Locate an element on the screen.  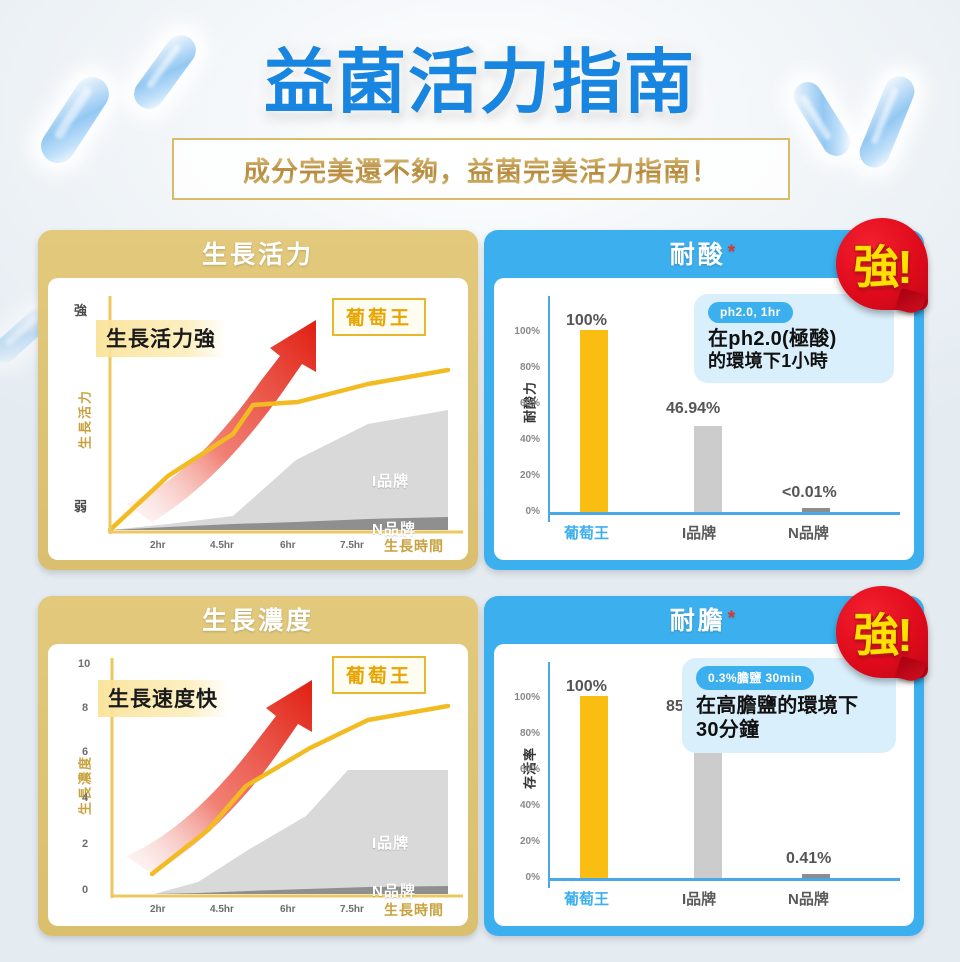
bar-grape-king-bile is located at coordinates (594, 787).